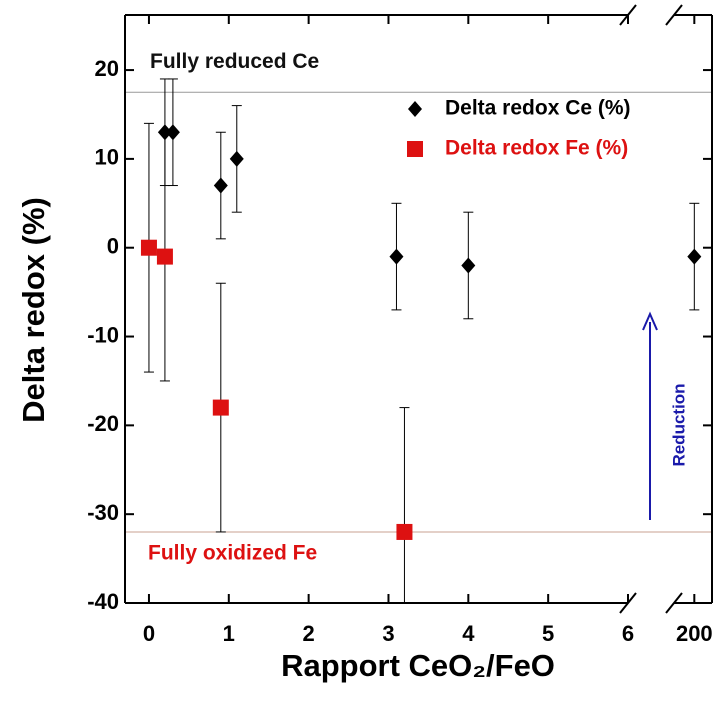 This screenshot has width=722, height=705. I want to click on reference-label: Fully oxidized Fe, so click(232, 552).